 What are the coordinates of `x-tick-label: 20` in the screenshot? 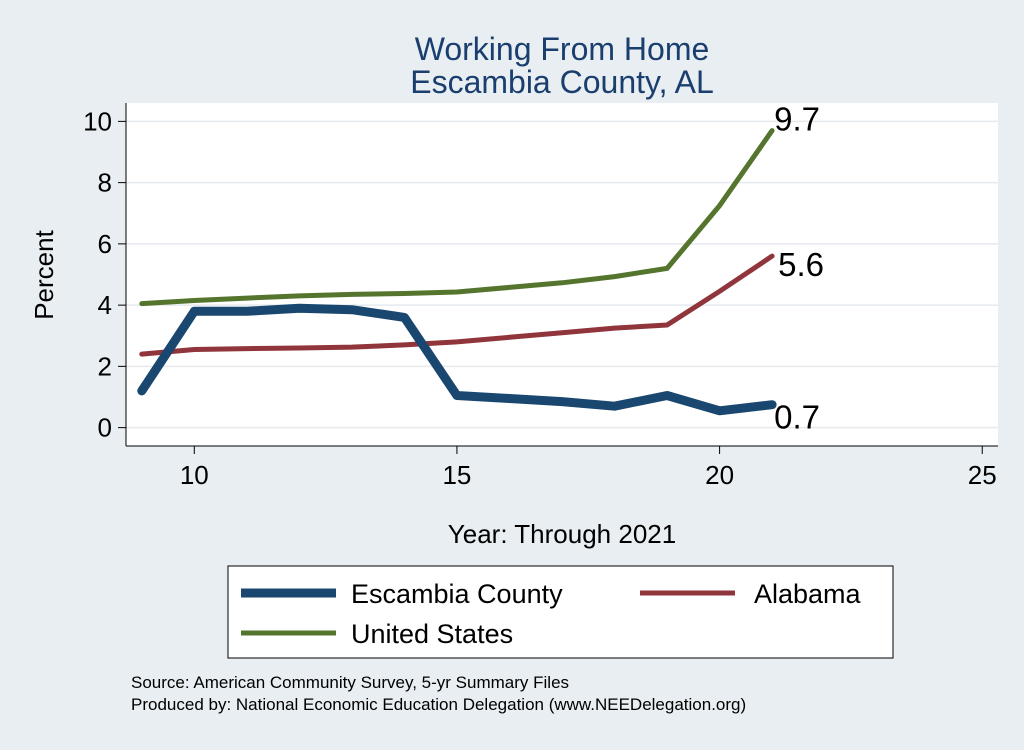 It's located at (719, 475).